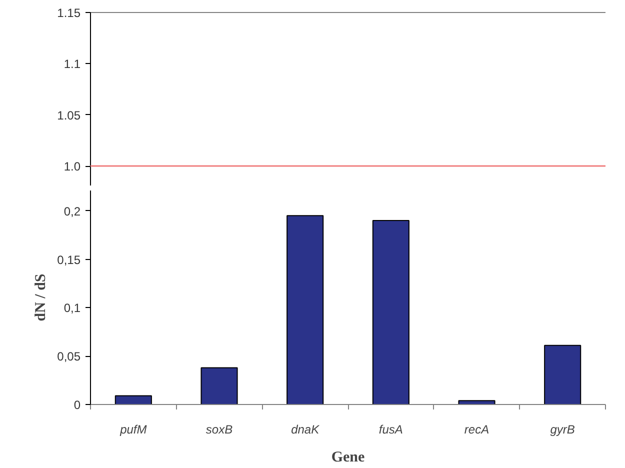 This screenshot has height=468, width=625. Describe the element at coordinates (41, 298) in the screenshot. I see `y-axis-title: dN / dS` at that location.